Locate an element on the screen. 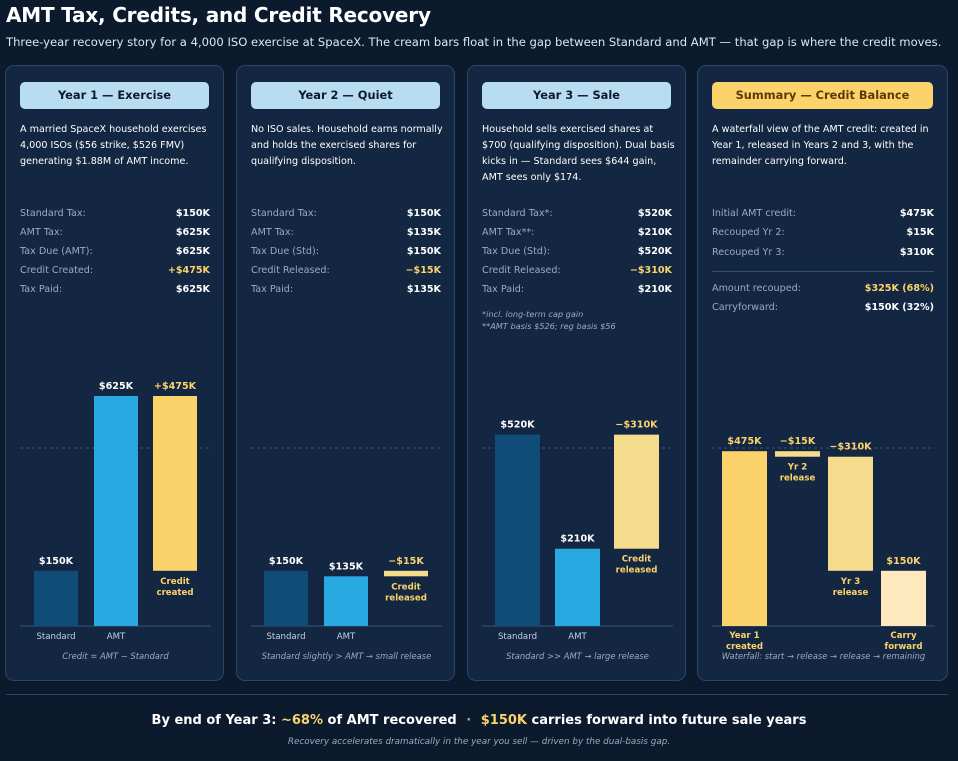  footer-part1: By end of Year 3: is located at coordinates (214, 720).